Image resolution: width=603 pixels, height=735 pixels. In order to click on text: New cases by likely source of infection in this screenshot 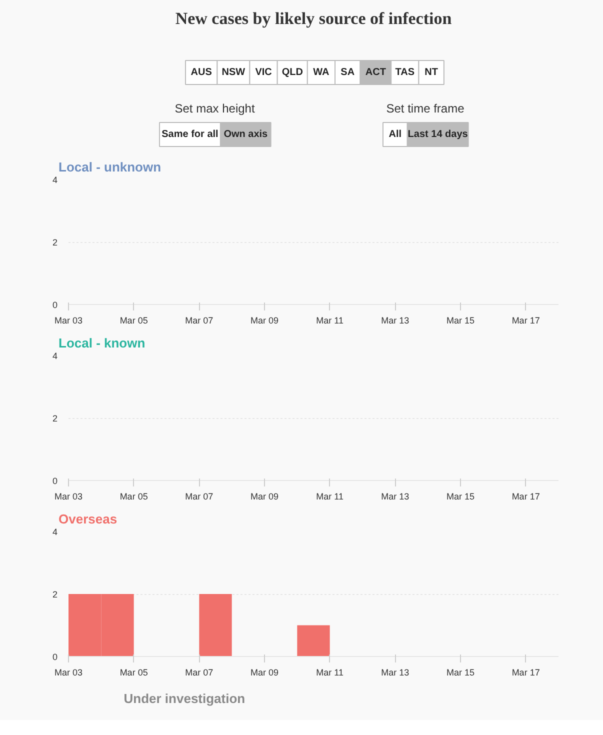, I will do `click(313, 18)`.